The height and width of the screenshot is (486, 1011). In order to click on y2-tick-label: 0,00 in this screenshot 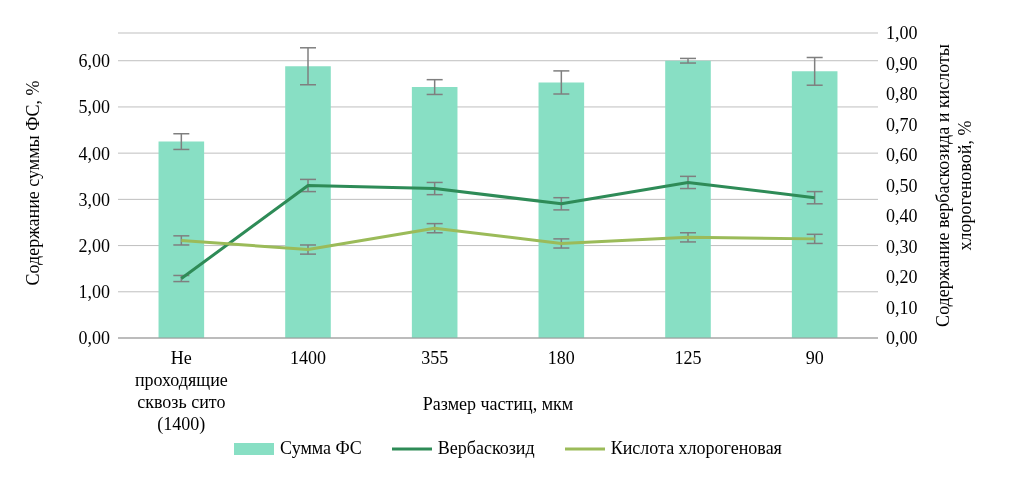, I will do `click(902, 338)`.